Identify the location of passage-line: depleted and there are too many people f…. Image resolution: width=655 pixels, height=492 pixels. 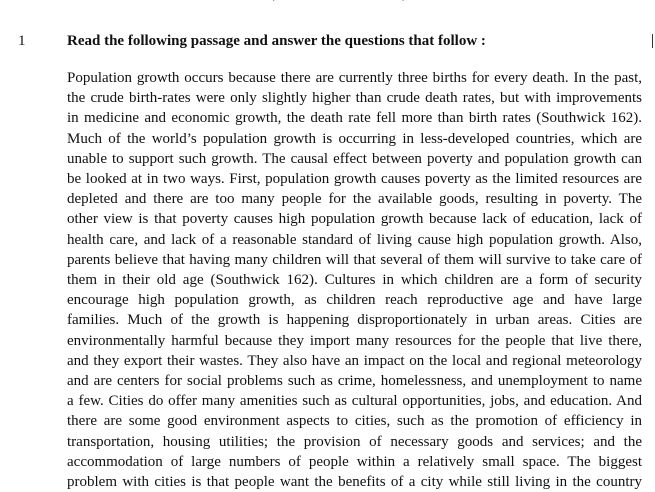
(354, 199).